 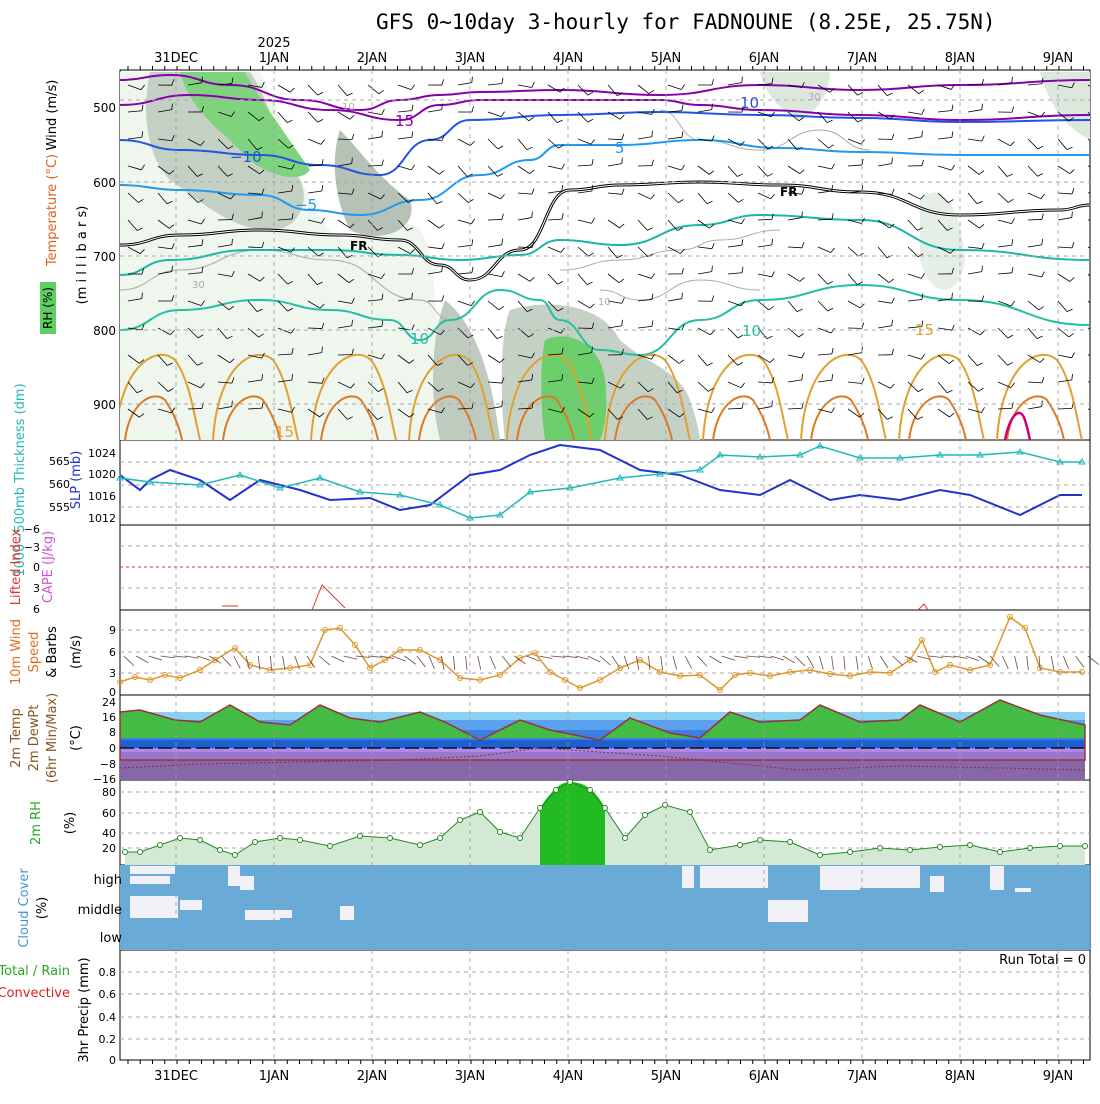 What do you see at coordinates (112, 748) in the screenshot?
I see `temperature-tick: 0` at bounding box center [112, 748].